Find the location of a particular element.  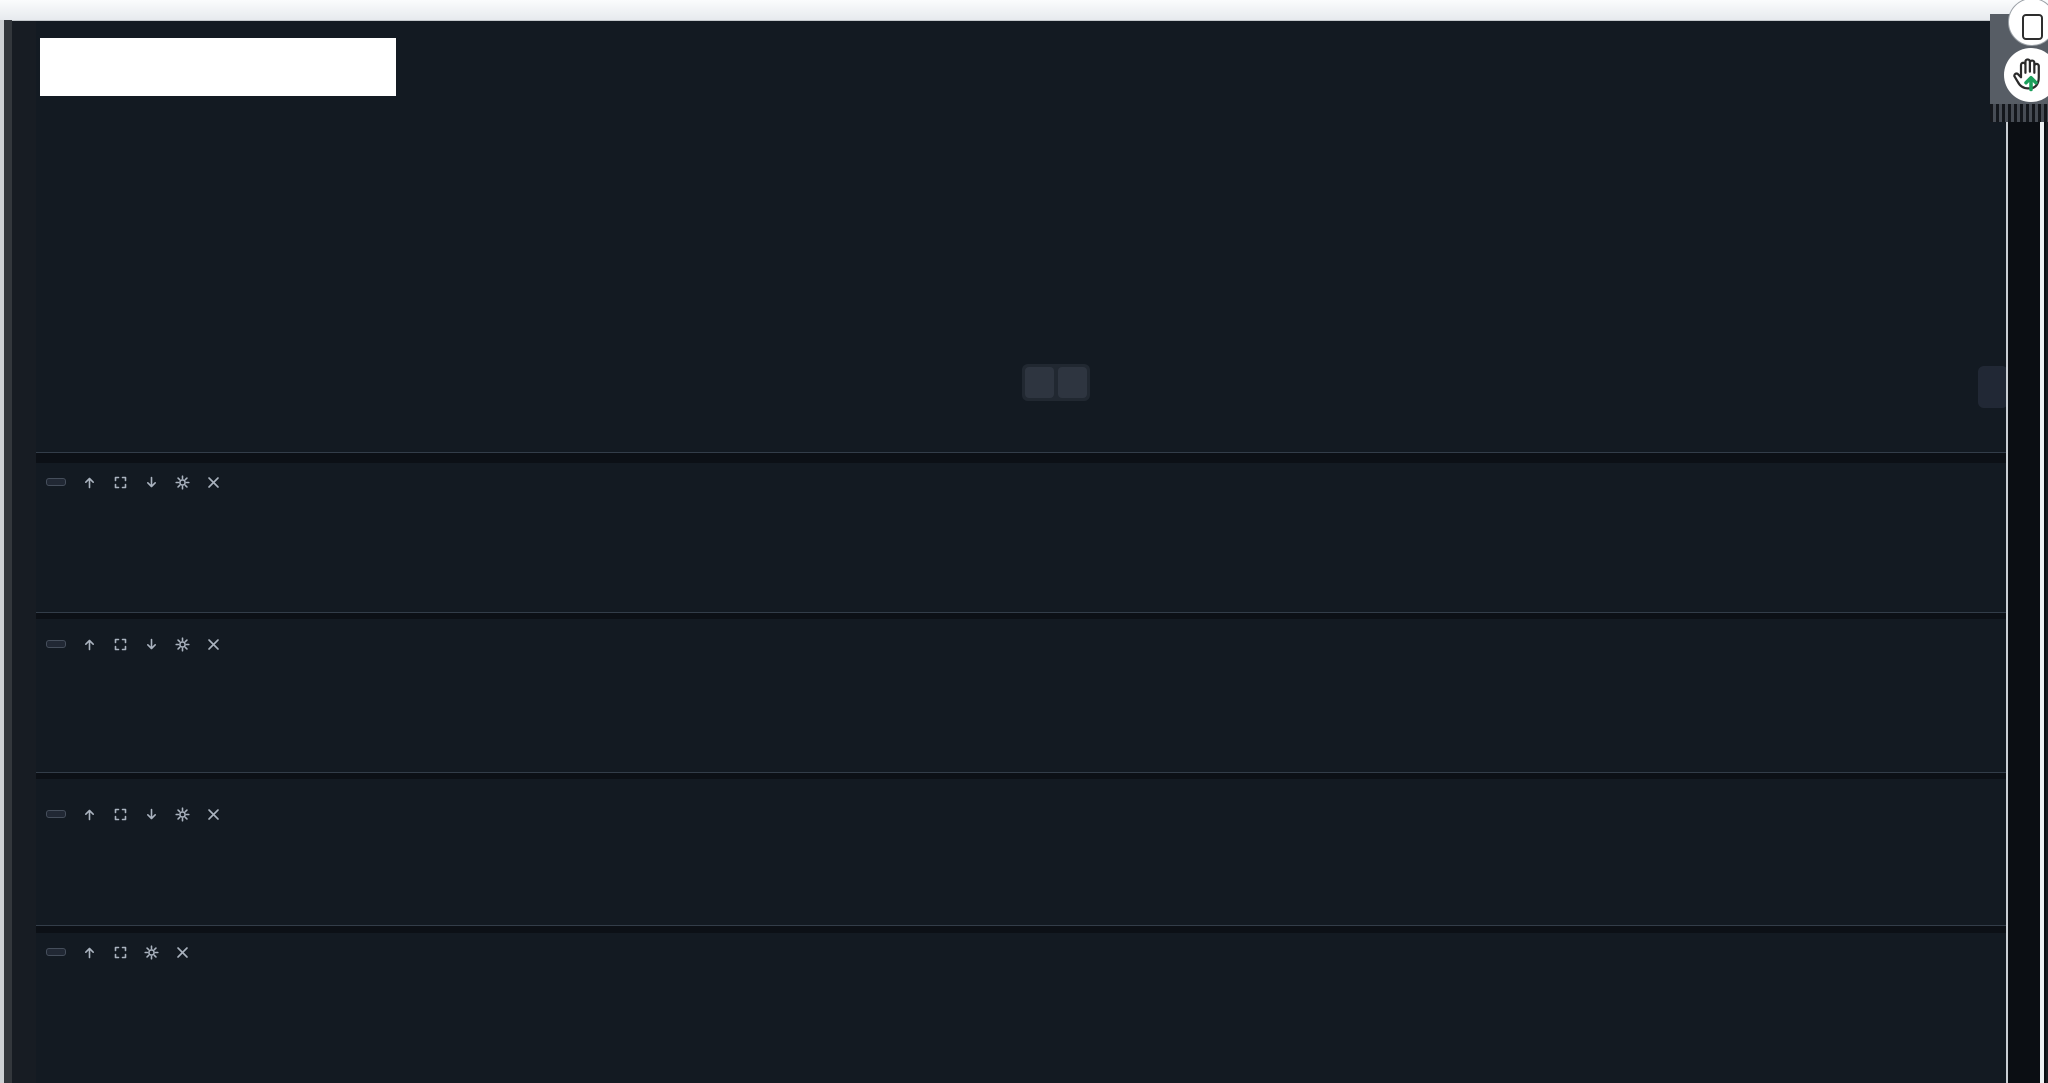

indicator-label-stoch is located at coordinates (56, 644).